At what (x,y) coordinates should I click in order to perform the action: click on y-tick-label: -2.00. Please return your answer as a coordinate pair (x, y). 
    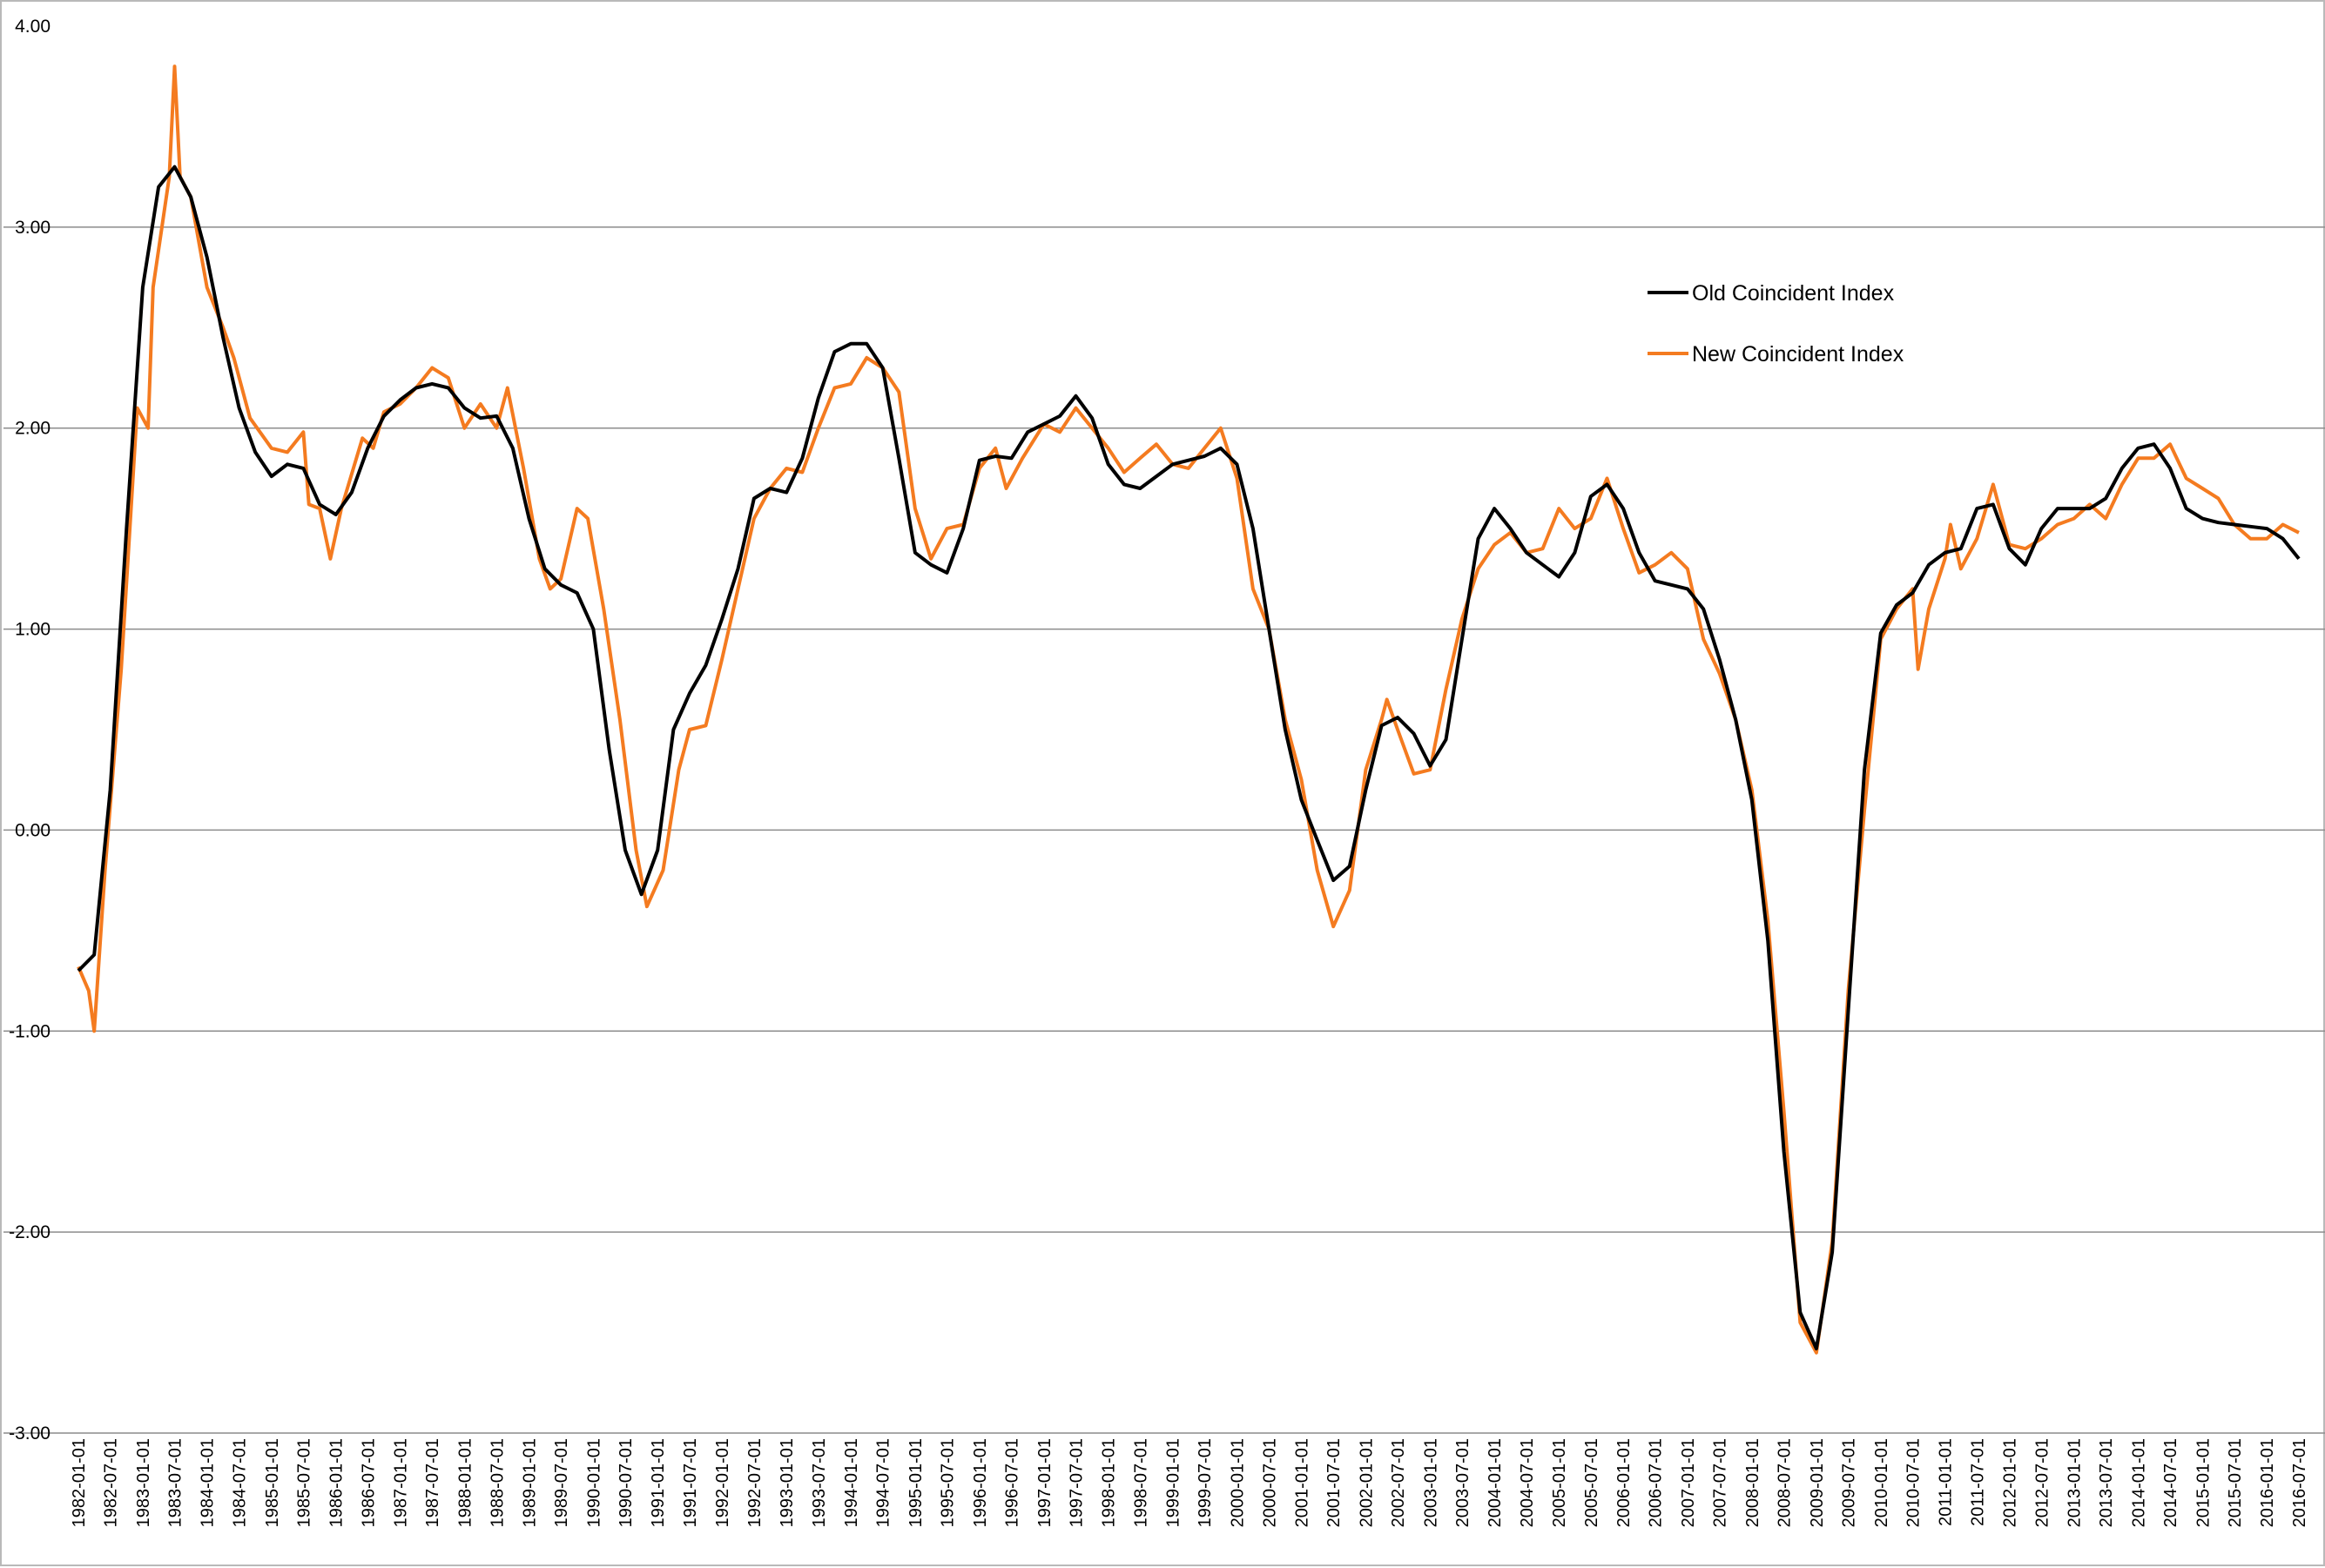
    Looking at the image, I should click on (30, 1232).